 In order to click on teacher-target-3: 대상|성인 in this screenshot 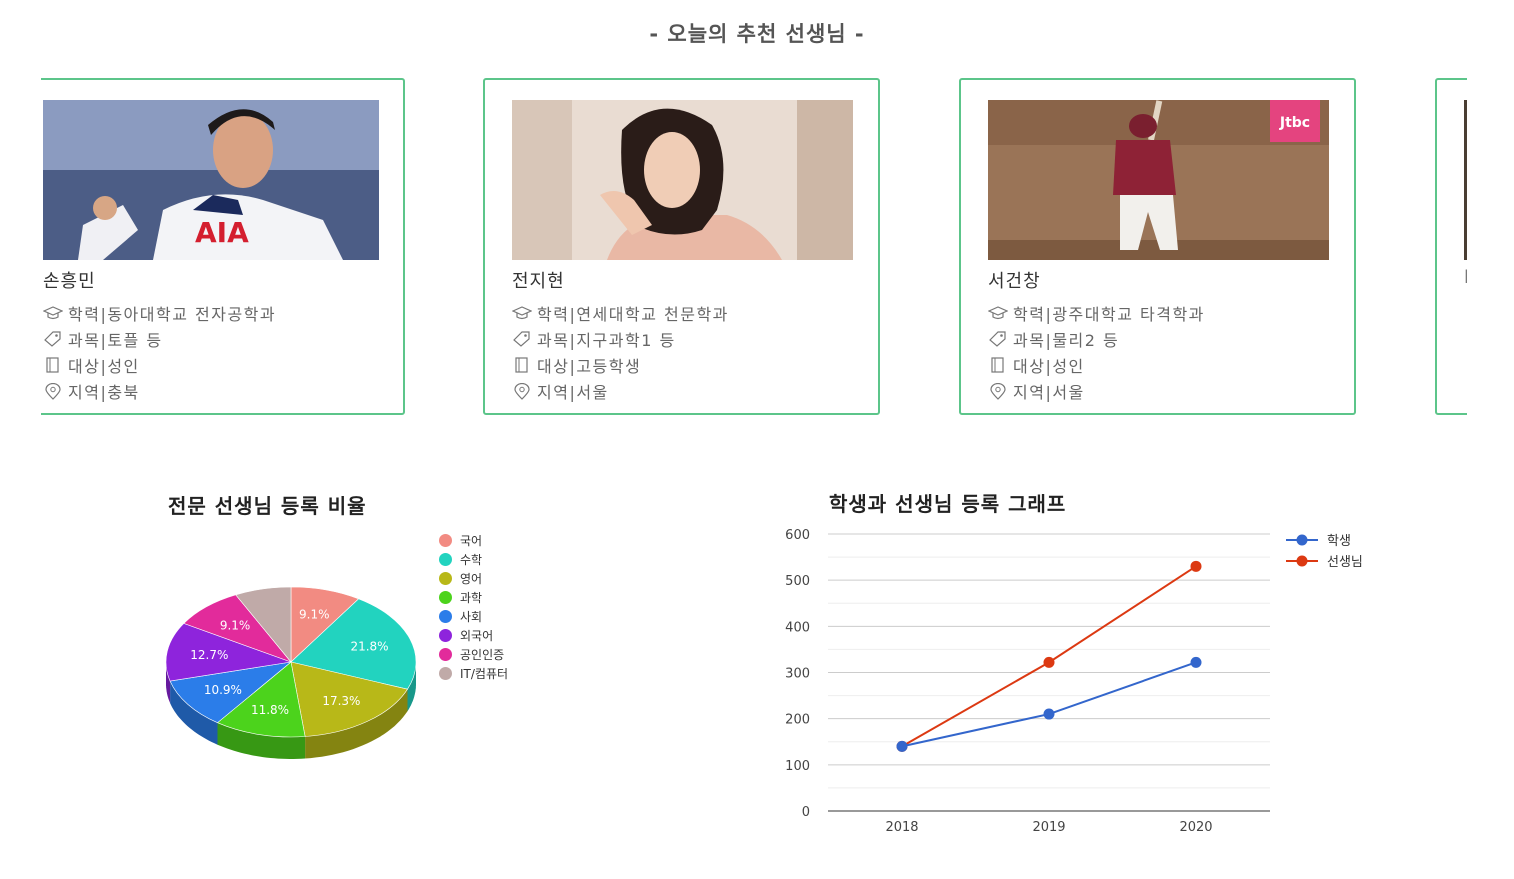, I will do `click(1036, 365)`.